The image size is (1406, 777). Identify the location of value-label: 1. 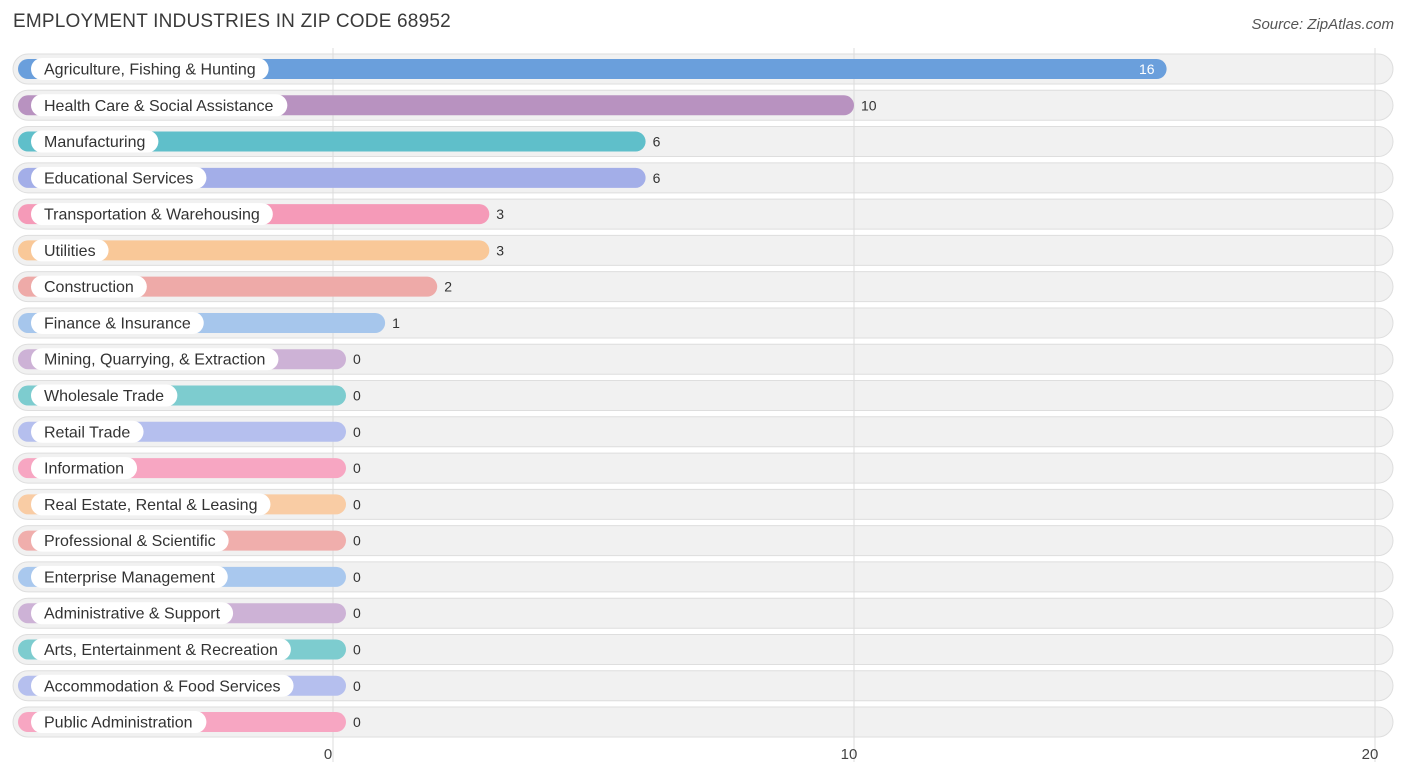
(396, 323).